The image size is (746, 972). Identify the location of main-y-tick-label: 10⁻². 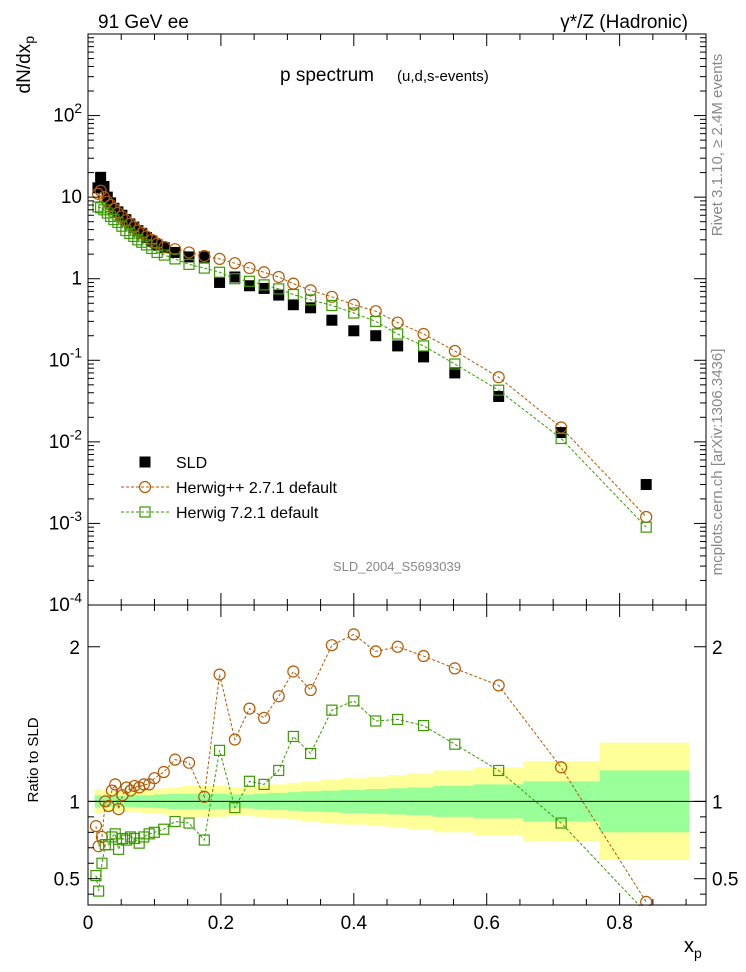
(65, 440).